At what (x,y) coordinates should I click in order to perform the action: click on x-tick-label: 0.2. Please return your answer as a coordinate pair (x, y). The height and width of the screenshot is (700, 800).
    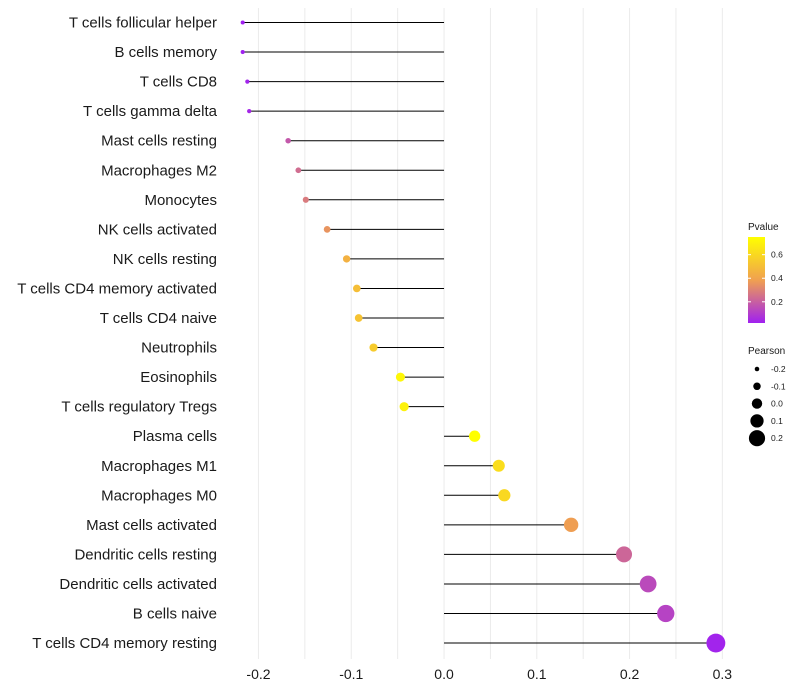
    Looking at the image, I should click on (630, 674).